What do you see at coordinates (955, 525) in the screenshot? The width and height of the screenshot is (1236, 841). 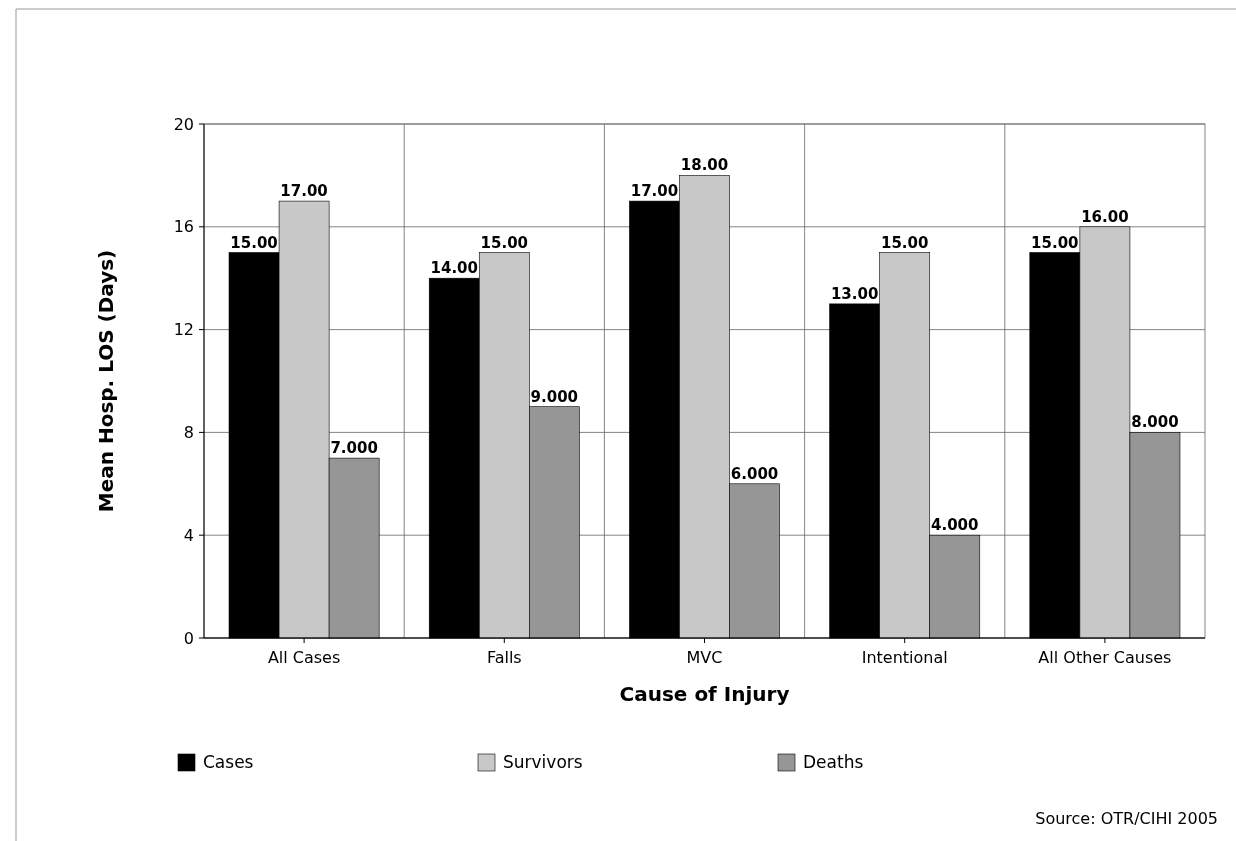 I see `data-label: 4.000` at bounding box center [955, 525].